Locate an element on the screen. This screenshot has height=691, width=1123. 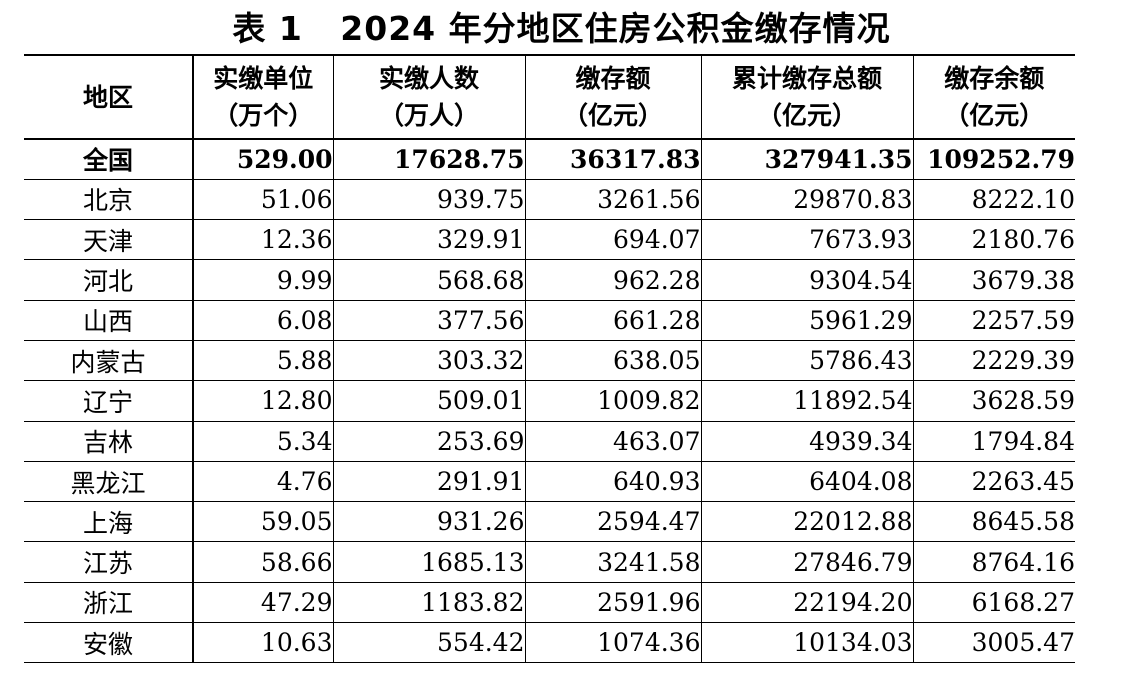
cell-region: 安徽 is located at coordinates (109, 642).